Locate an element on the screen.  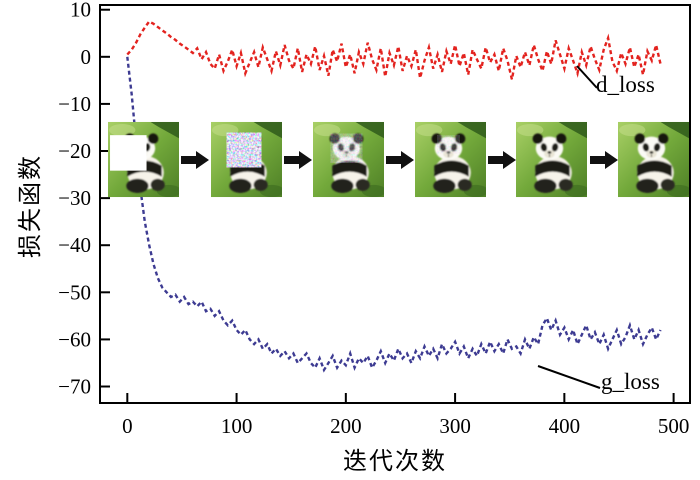
x-tick-label: 100 is located at coordinates (237, 426).